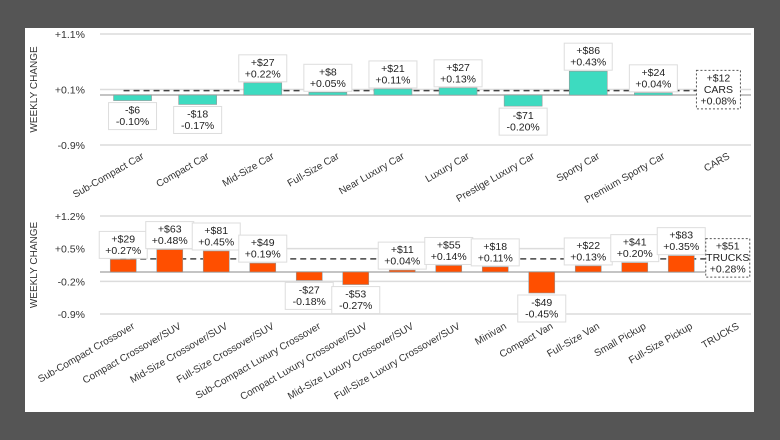 The height and width of the screenshot is (440, 780). I want to click on dollar-change-label: +$51, so click(728, 247).